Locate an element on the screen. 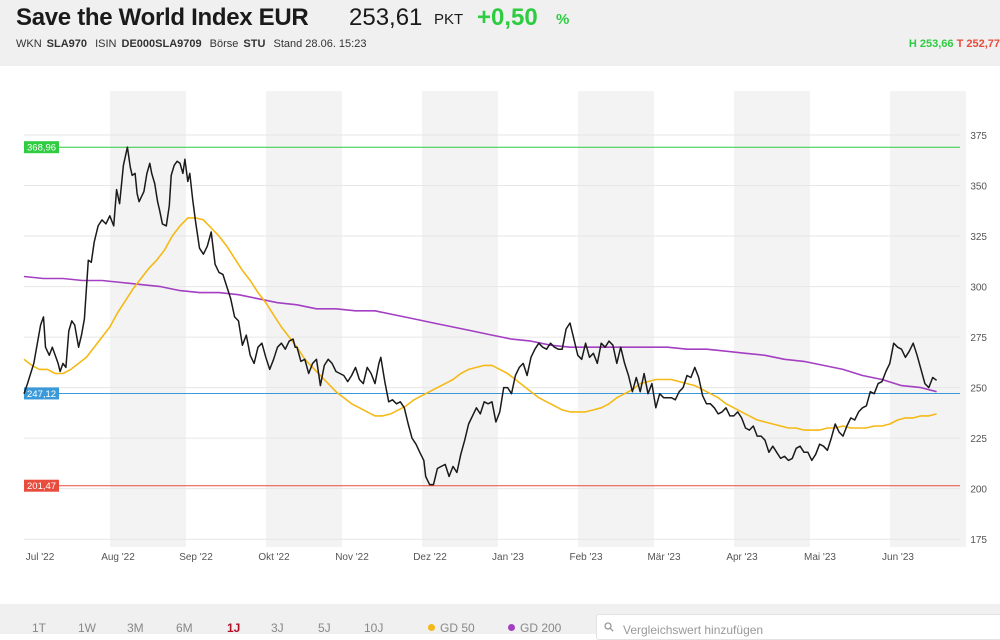  isin-label: ISIN is located at coordinates (106, 44).